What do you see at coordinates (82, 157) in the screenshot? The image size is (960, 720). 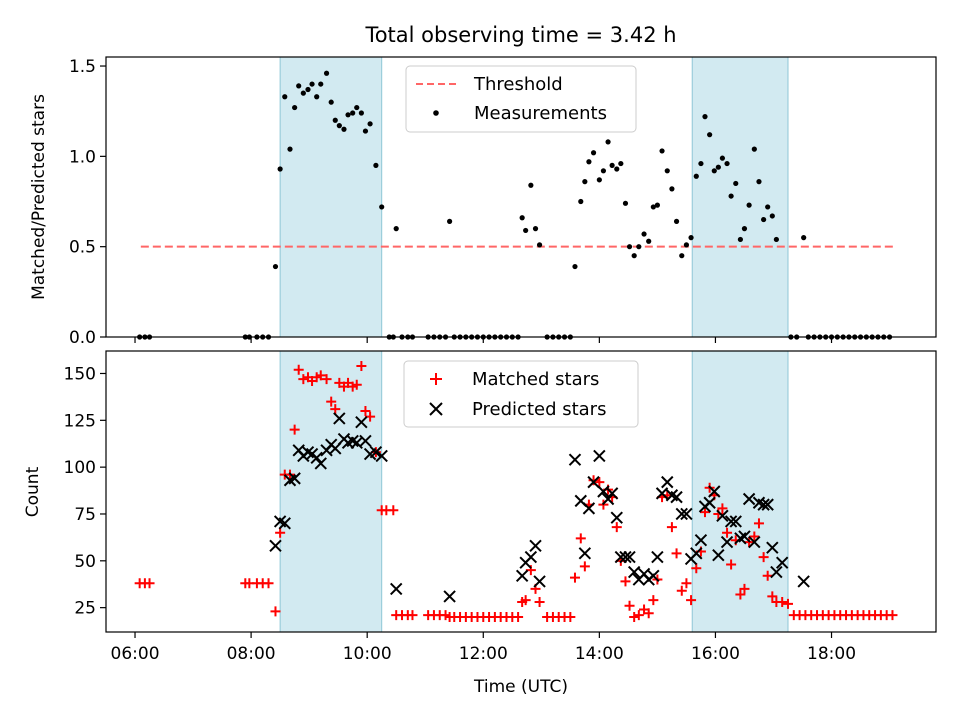 I see `y-tick-label: 1.0` at bounding box center [82, 157].